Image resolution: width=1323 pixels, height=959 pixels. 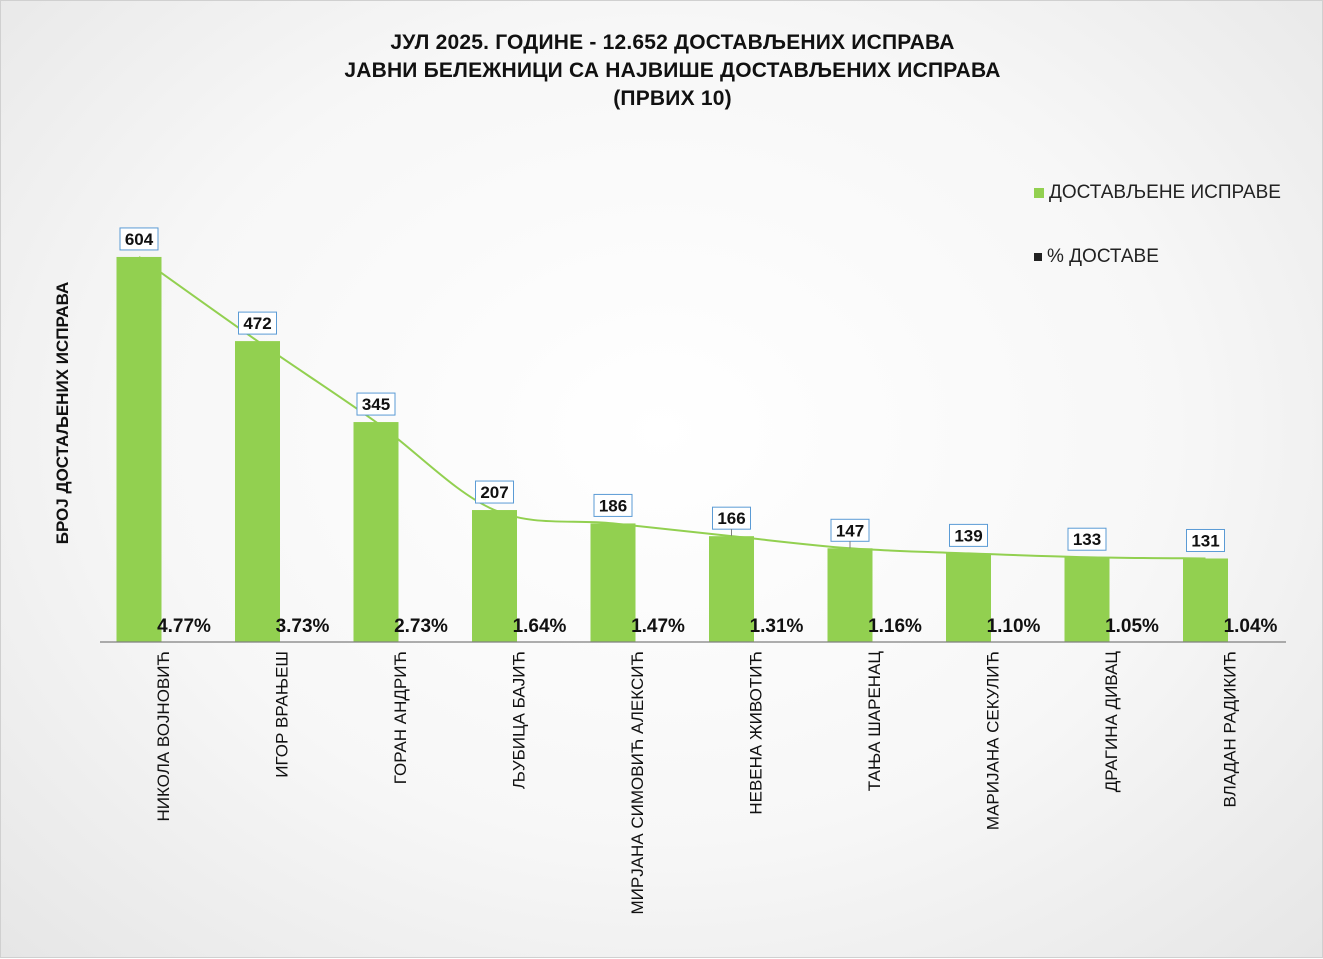 I want to click on legend-item-delivered-documents: ДОСТАВЉЕНЕ ИСПРАВЕ, so click(x=1157, y=193).